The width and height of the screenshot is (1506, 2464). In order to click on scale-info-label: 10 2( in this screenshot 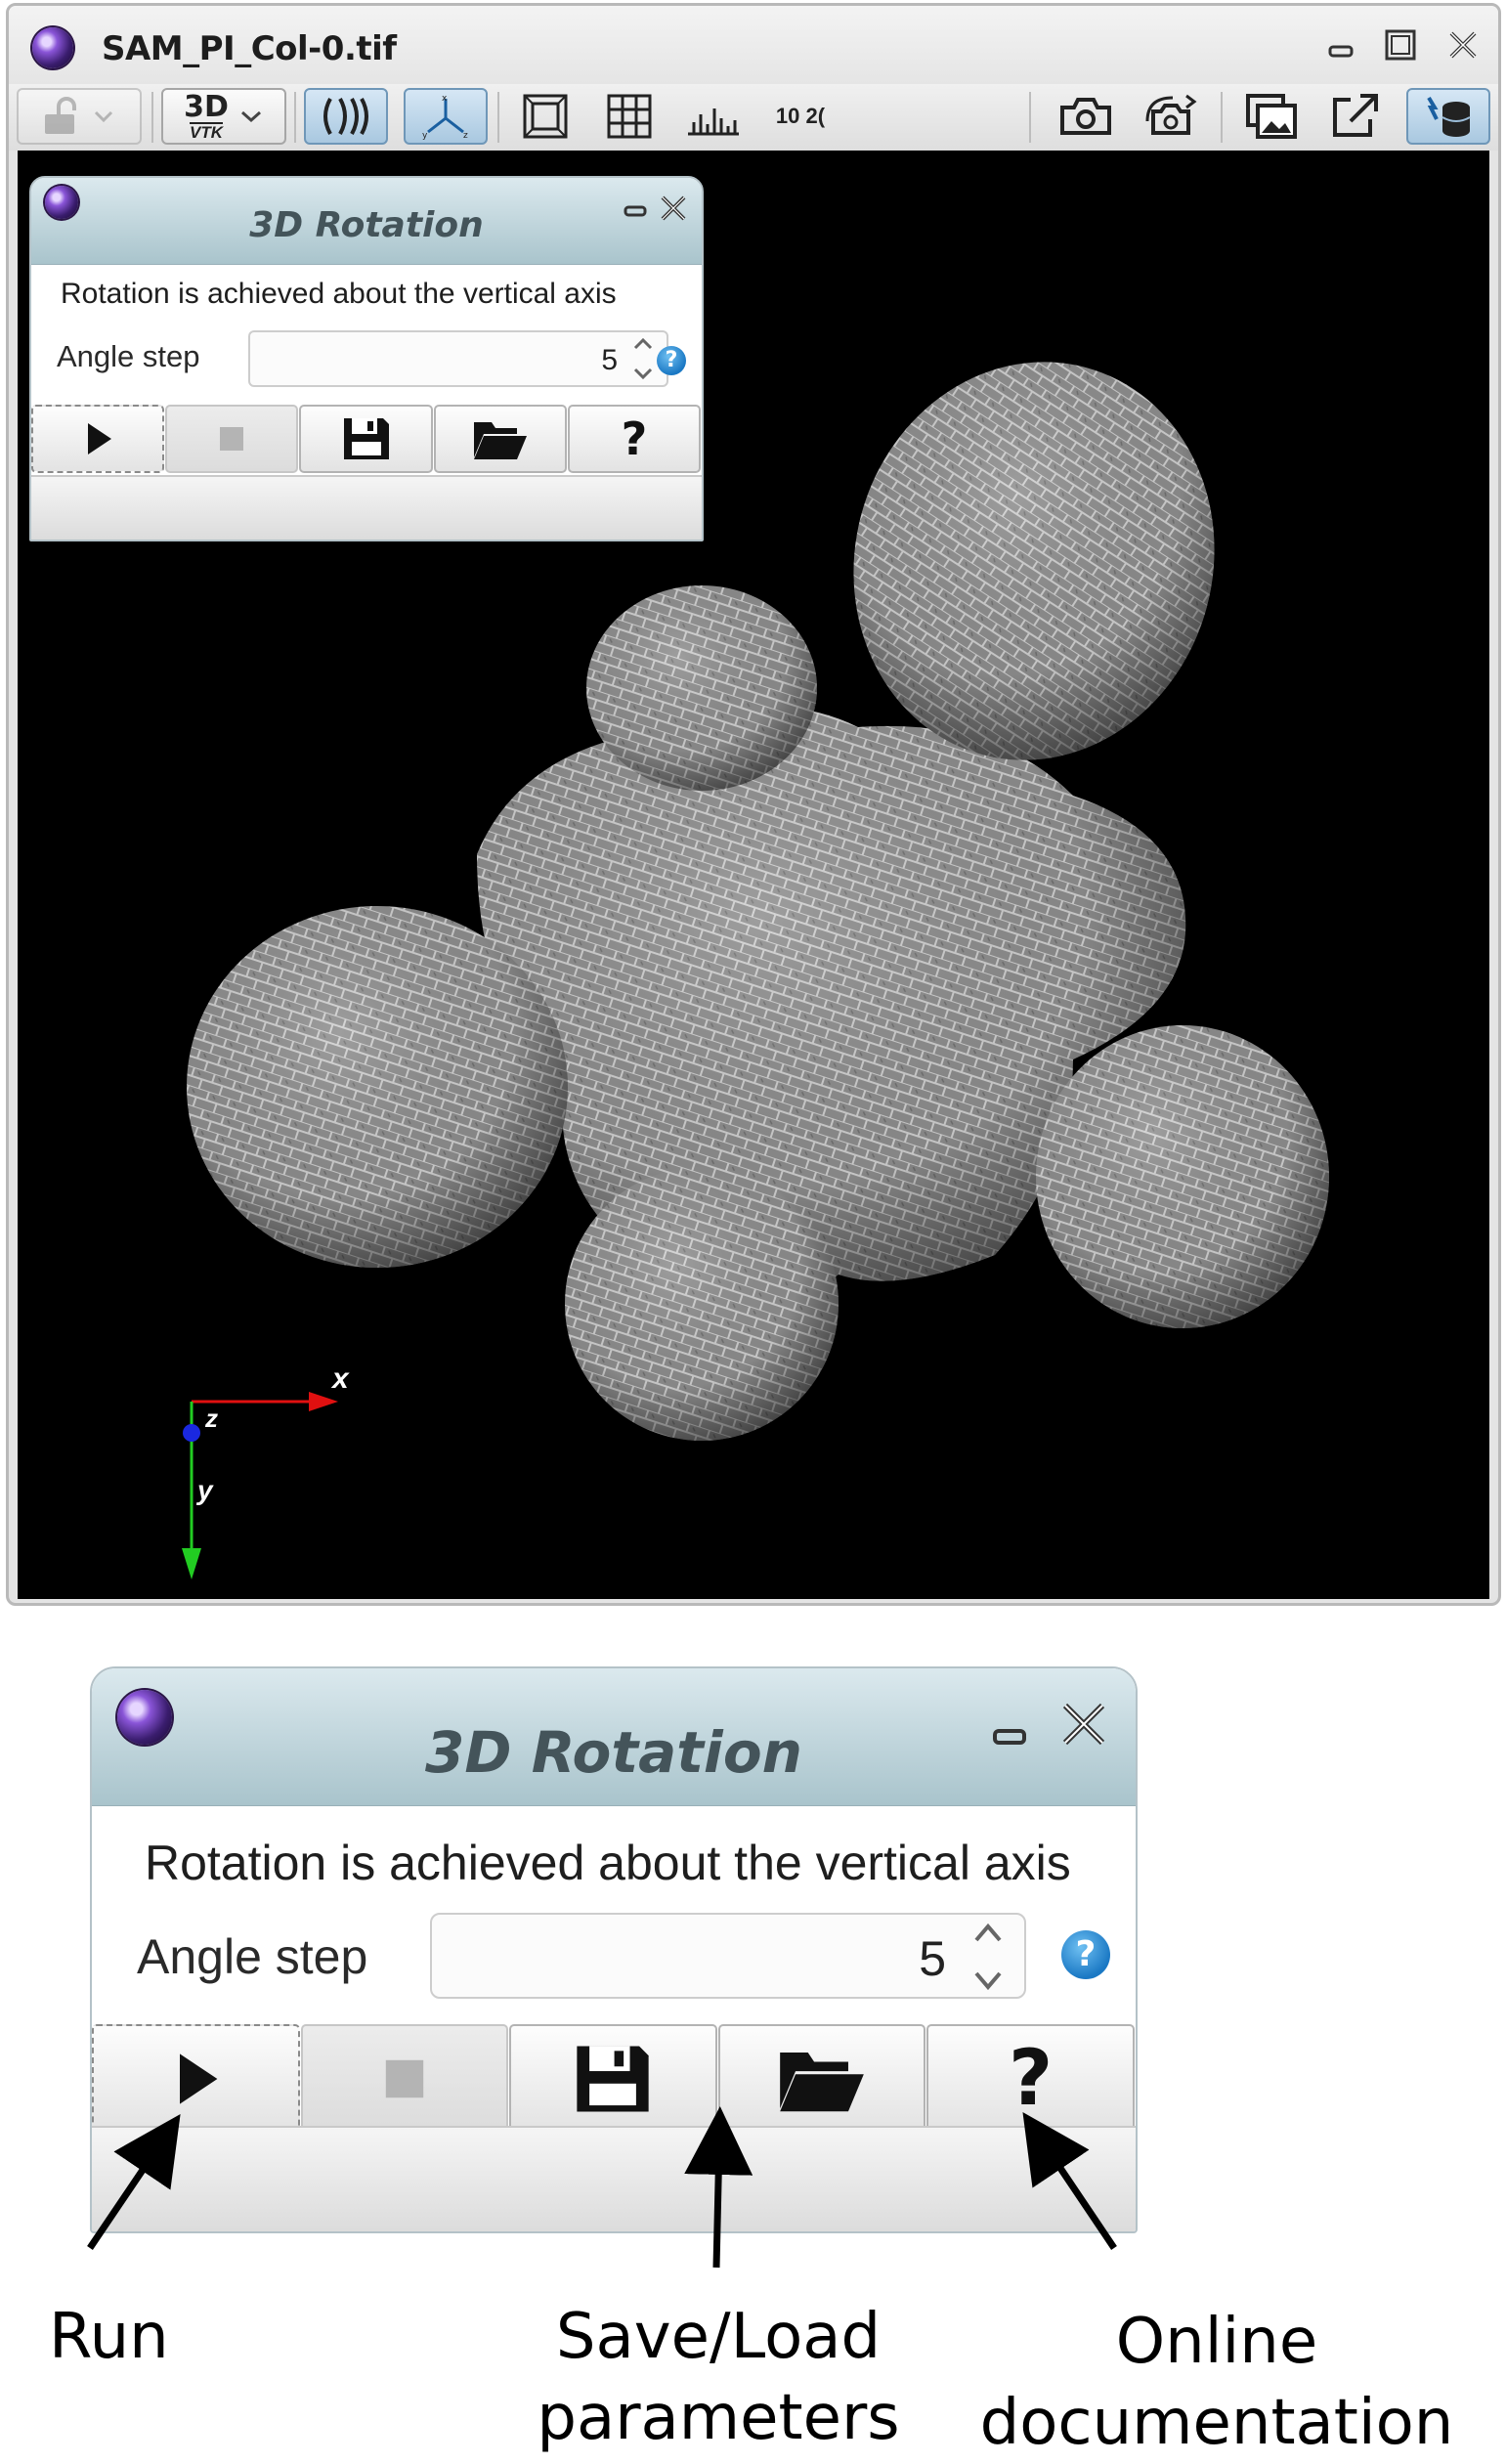, I will do `click(800, 116)`.